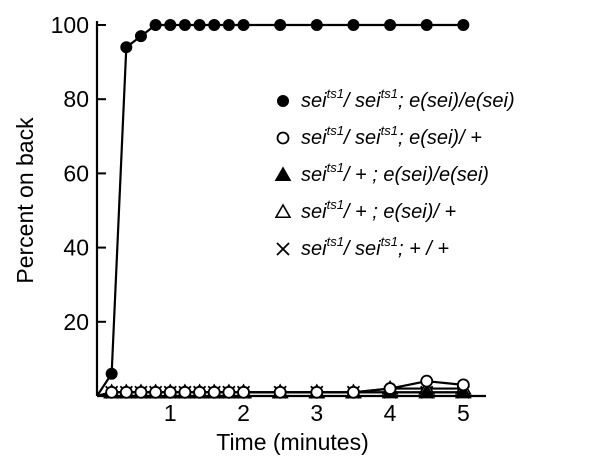  I want to click on x-tick-label: 2, so click(243, 413).